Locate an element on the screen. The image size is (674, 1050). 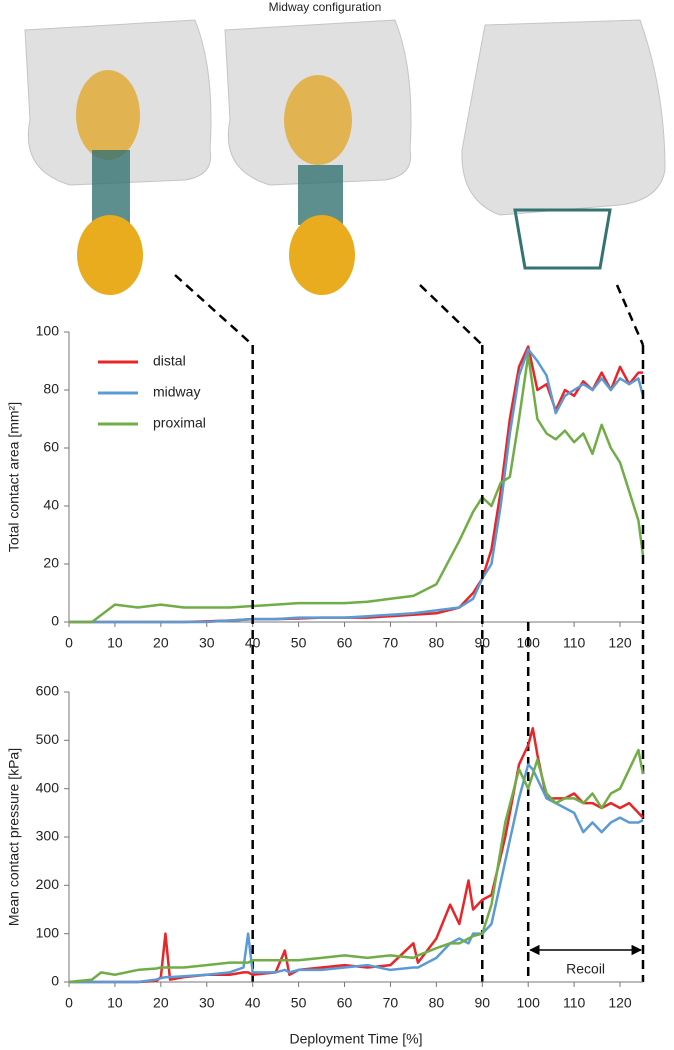
y-tick-label: 40 is located at coordinates (51, 505).